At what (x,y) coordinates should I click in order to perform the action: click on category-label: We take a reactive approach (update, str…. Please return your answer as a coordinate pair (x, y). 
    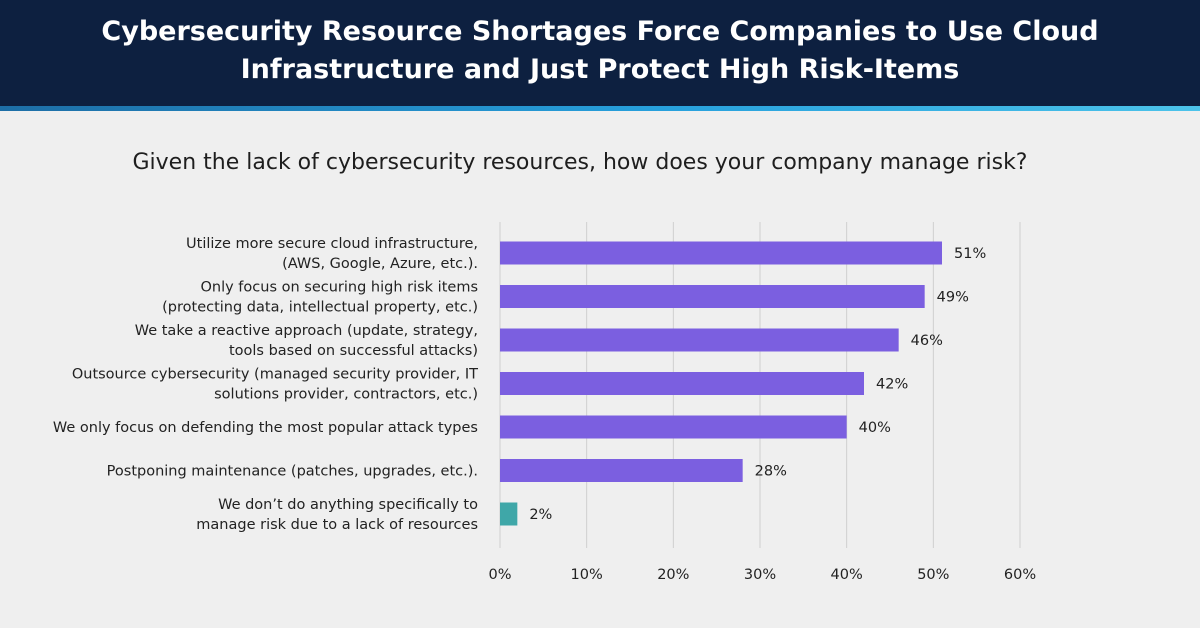
    Looking at the image, I should click on (306, 341).